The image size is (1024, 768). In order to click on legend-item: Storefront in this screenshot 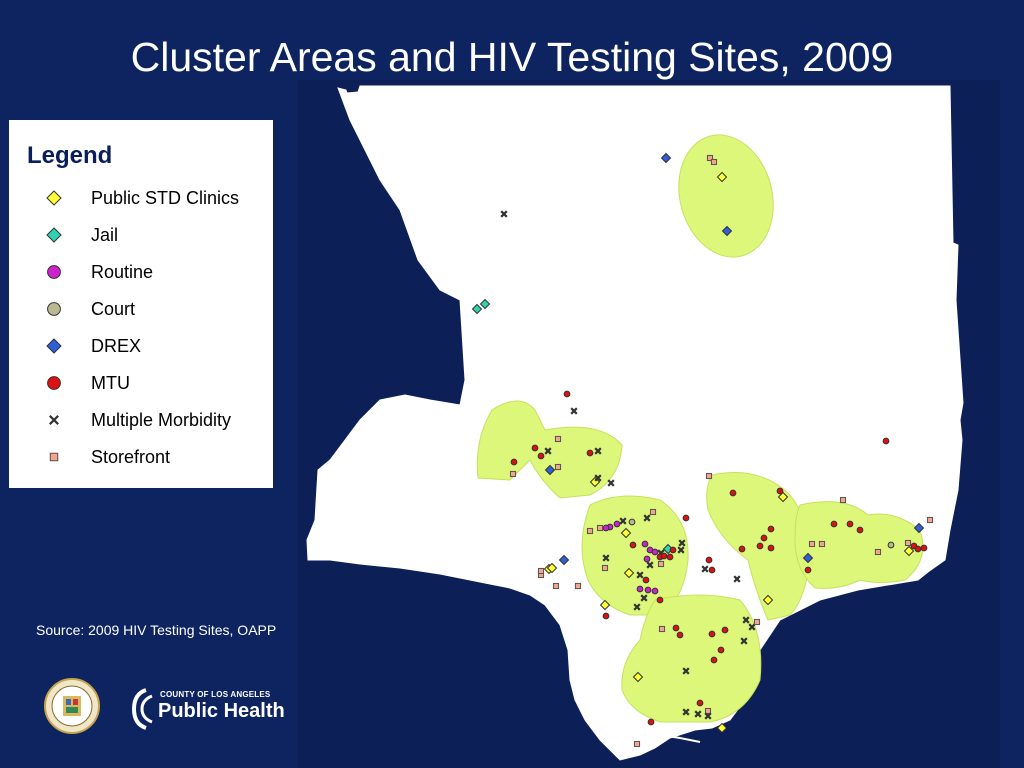, I will do `click(141, 457)`.